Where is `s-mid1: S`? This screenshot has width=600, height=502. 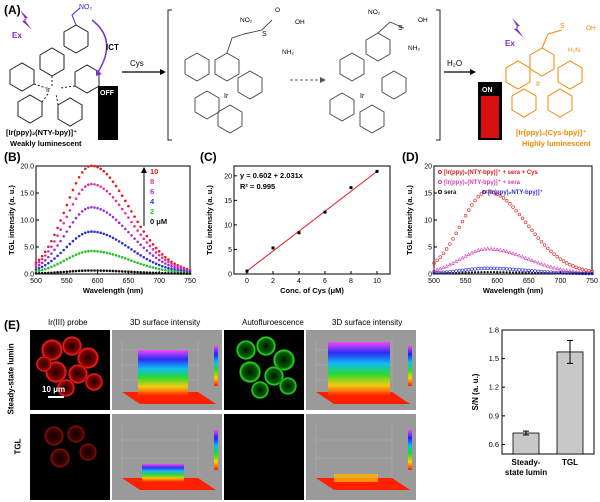
s-mid1: S is located at coordinates (264, 34).